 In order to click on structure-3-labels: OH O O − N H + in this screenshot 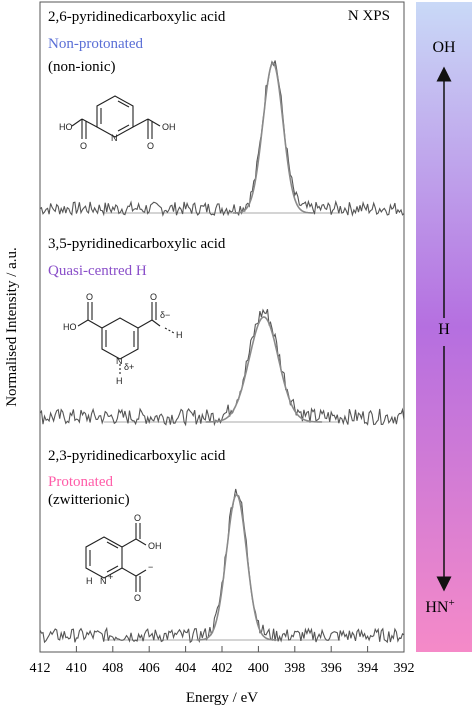, I will do `click(124, 558)`.